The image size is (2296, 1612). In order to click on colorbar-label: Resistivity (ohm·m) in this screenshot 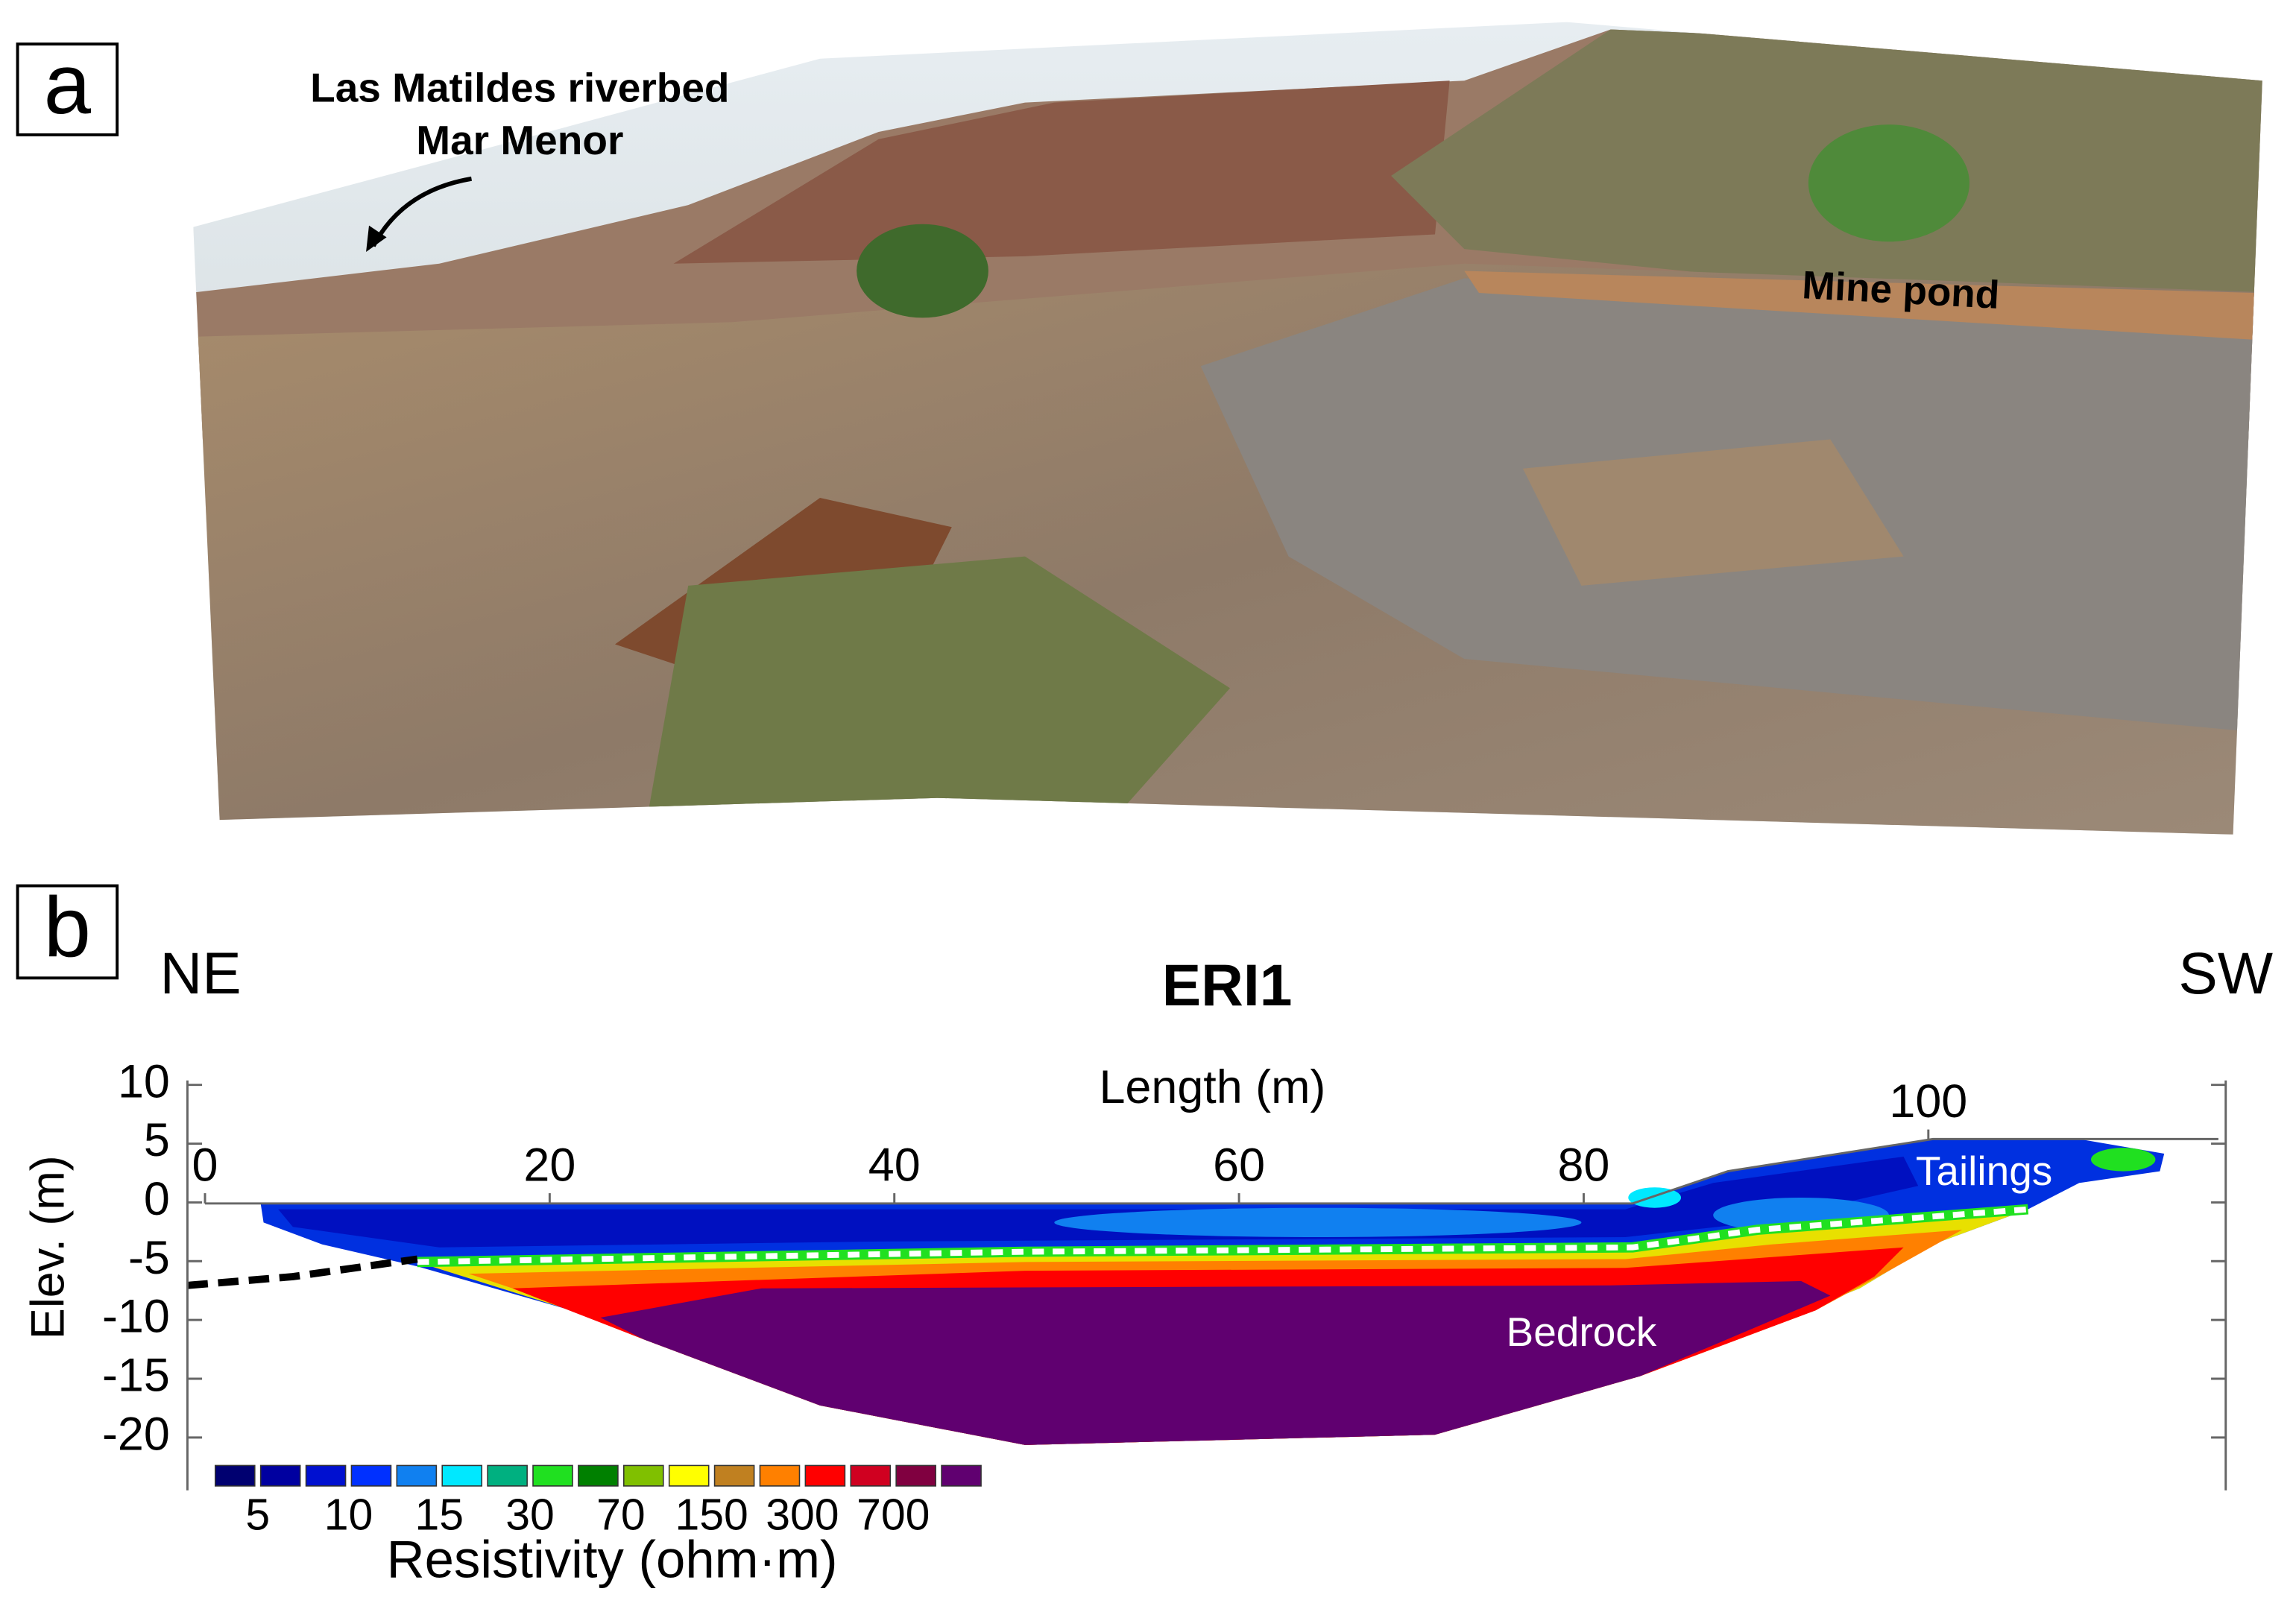, I will do `click(613, 1559)`.